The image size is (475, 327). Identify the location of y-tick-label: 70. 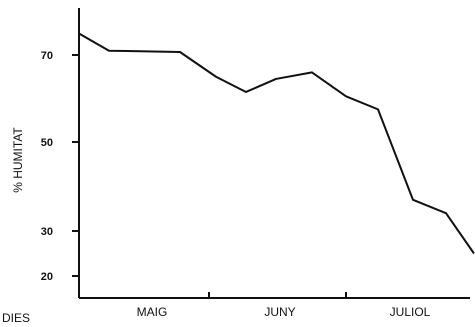
(47, 56).